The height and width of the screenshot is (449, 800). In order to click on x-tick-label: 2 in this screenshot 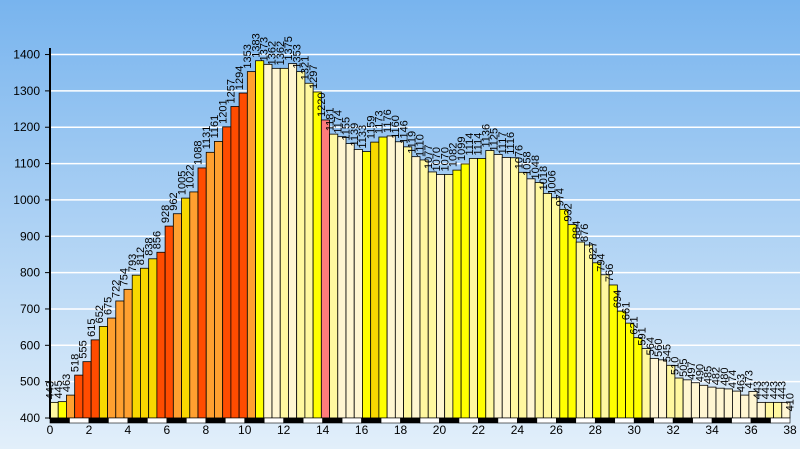, I will do `click(89, 430)`.